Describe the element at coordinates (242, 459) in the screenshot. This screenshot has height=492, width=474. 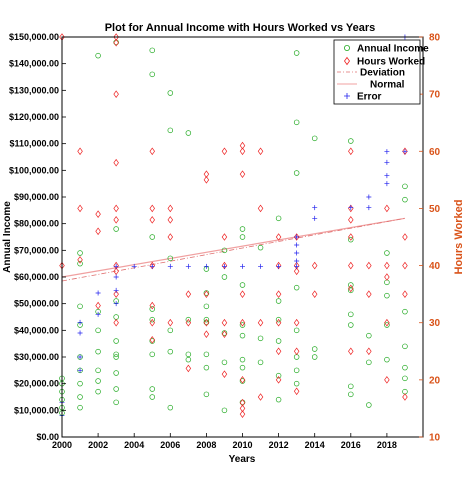
I see `x-axis-label: Years` at that location.